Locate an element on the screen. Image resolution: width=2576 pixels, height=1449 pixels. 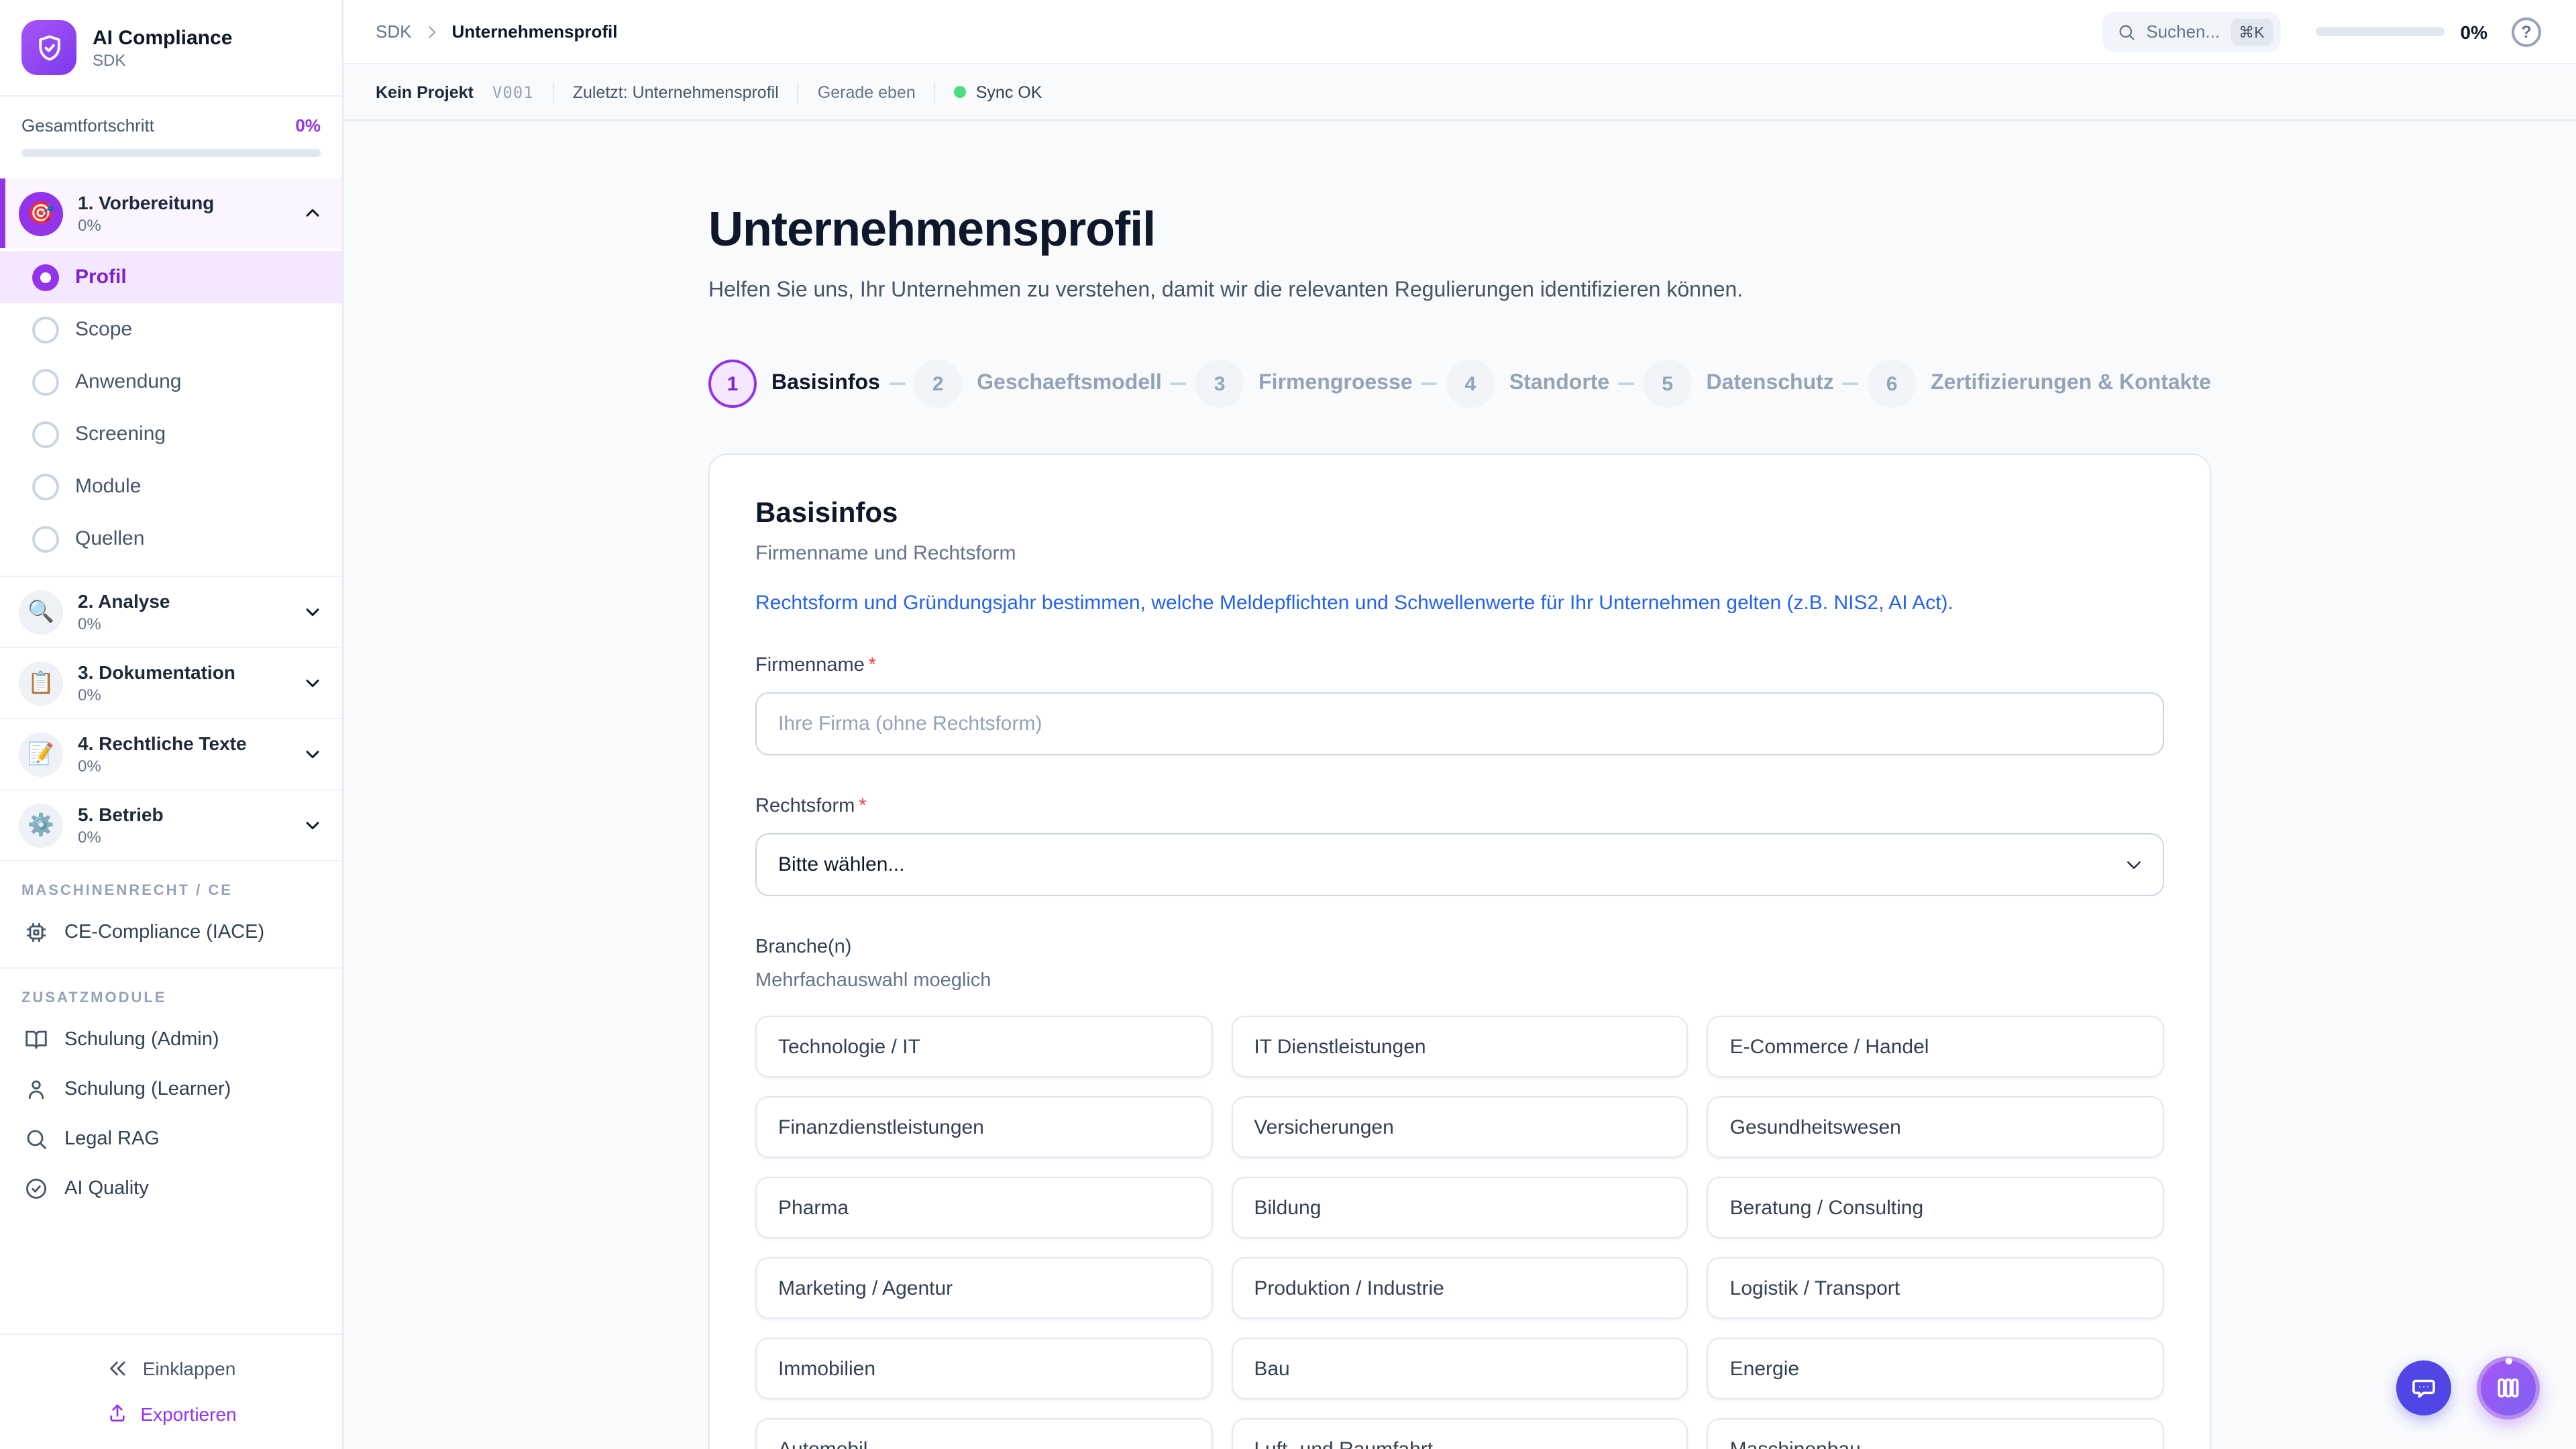
search-shortcut-badge: ⌘K is located at coordinates (2252, 31).